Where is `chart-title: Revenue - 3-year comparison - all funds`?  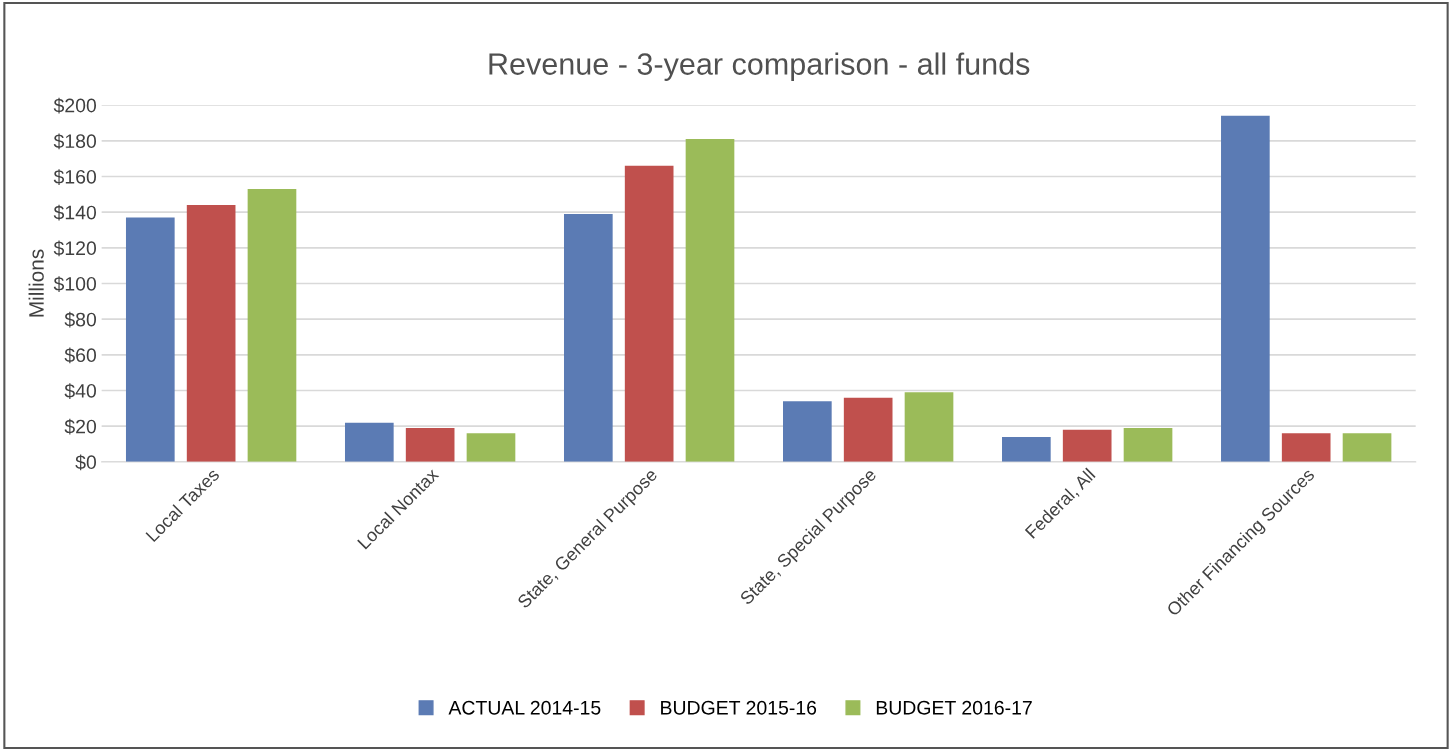 chart-title: Revenue - 3-year comparison - all funds is located at coordinates (759, 66).